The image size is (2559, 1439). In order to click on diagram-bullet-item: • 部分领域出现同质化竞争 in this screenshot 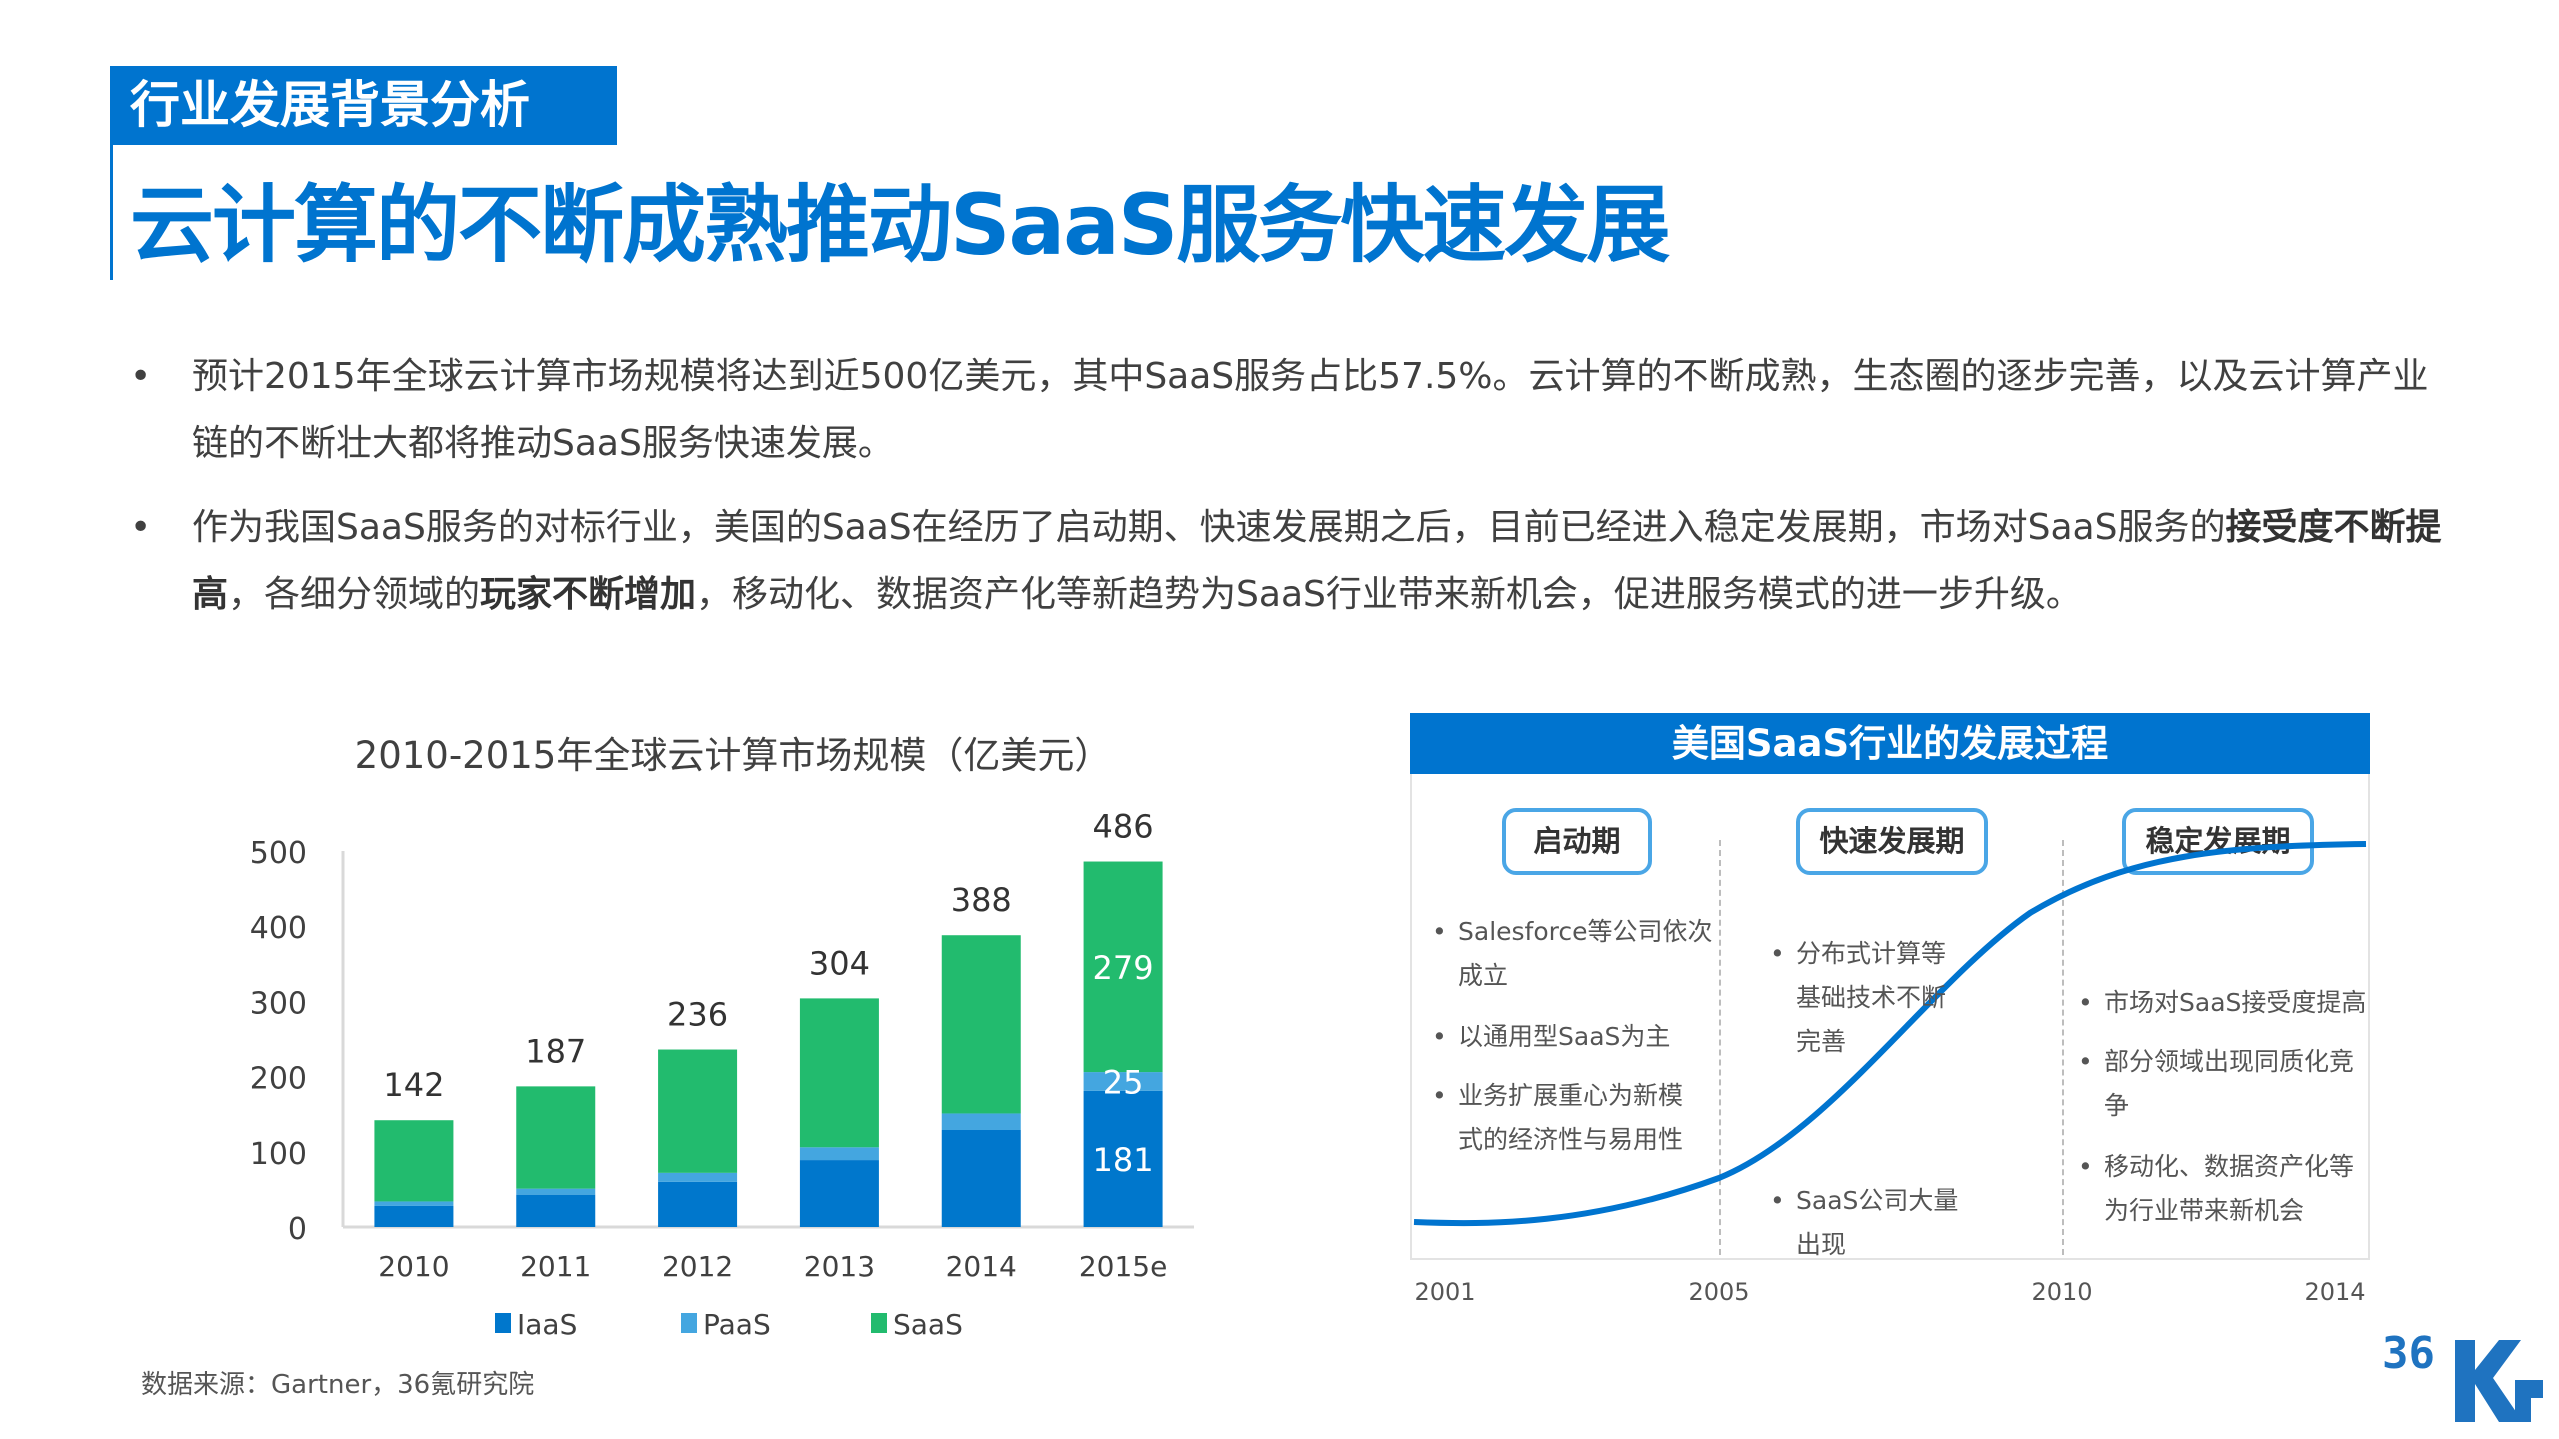, I will do `click(2216, 1084)`.